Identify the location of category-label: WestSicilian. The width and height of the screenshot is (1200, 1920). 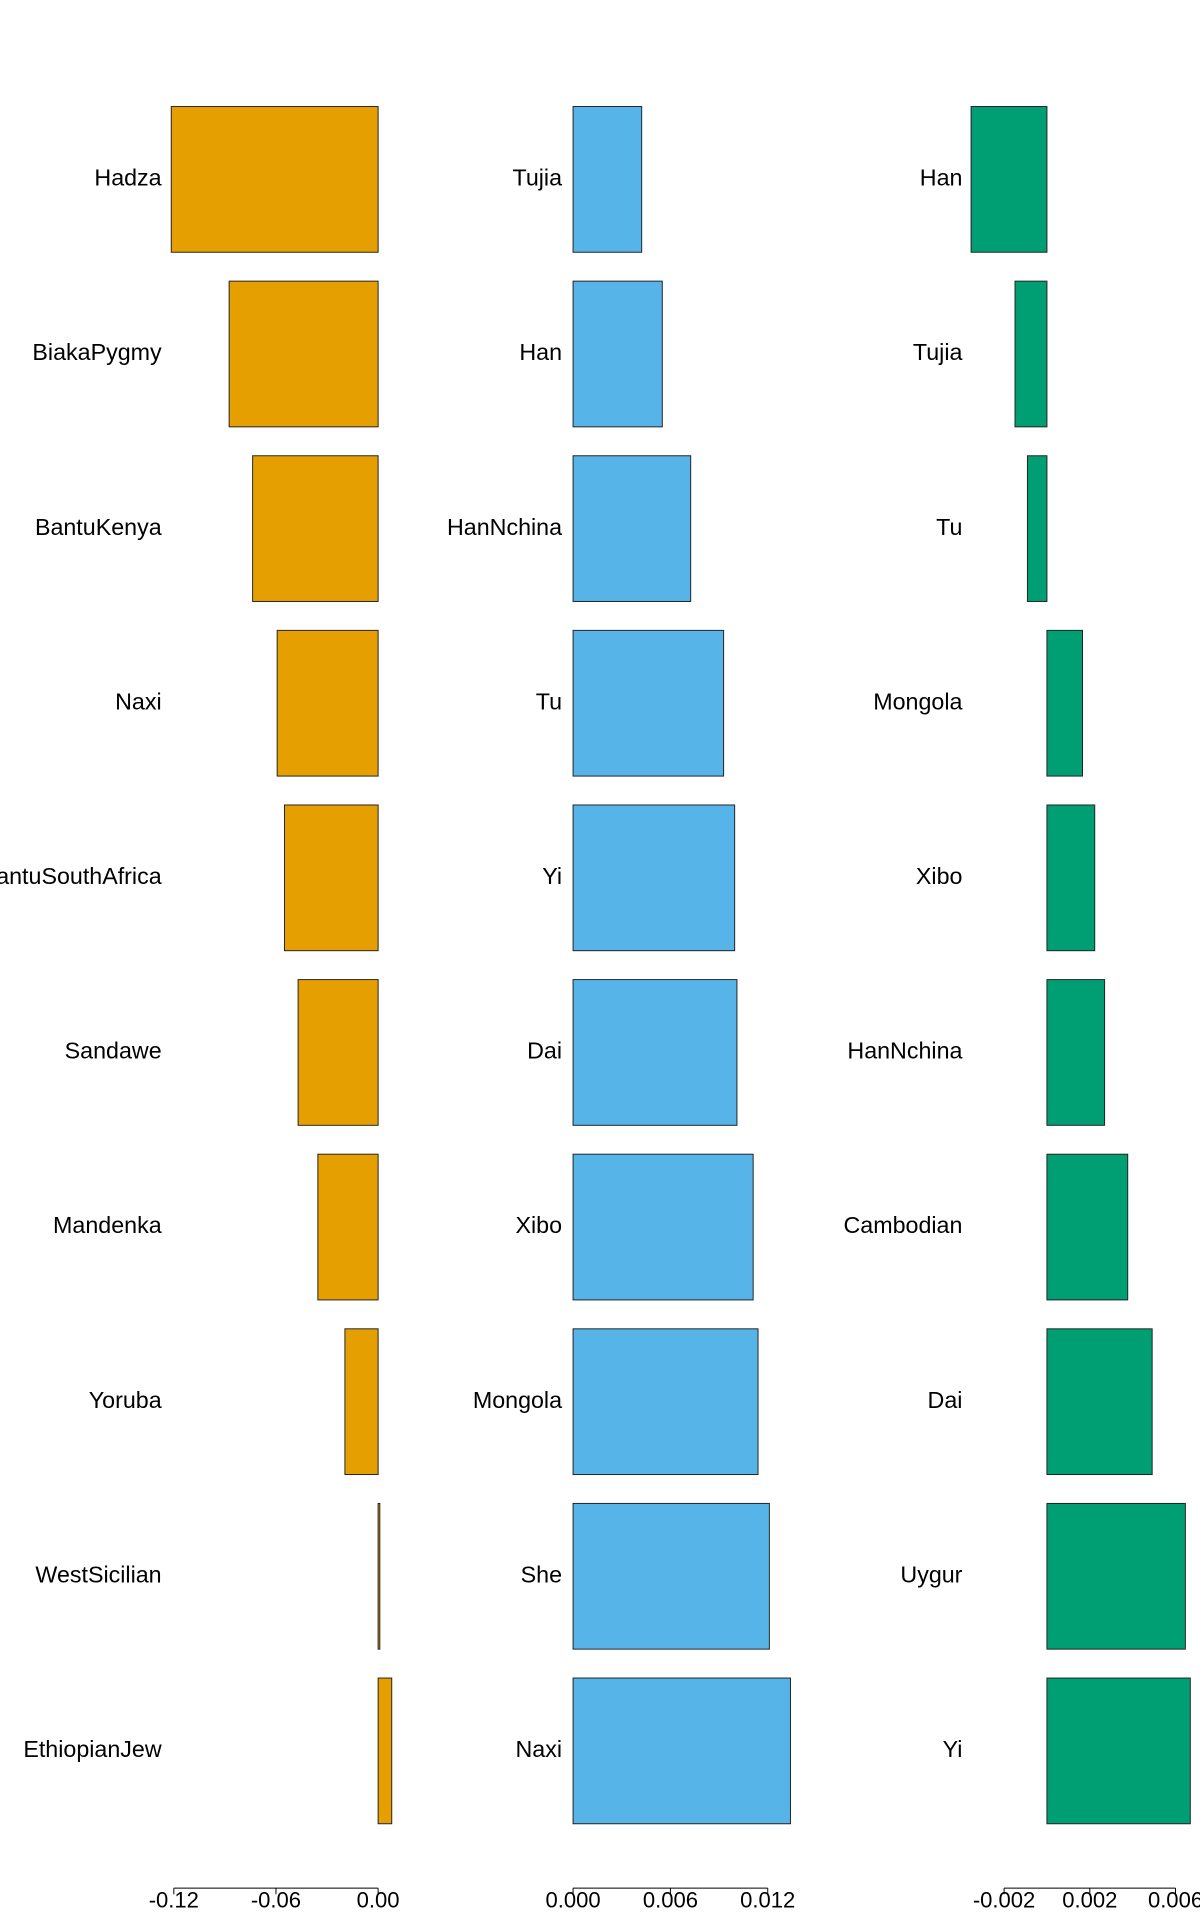
(98, 1574).